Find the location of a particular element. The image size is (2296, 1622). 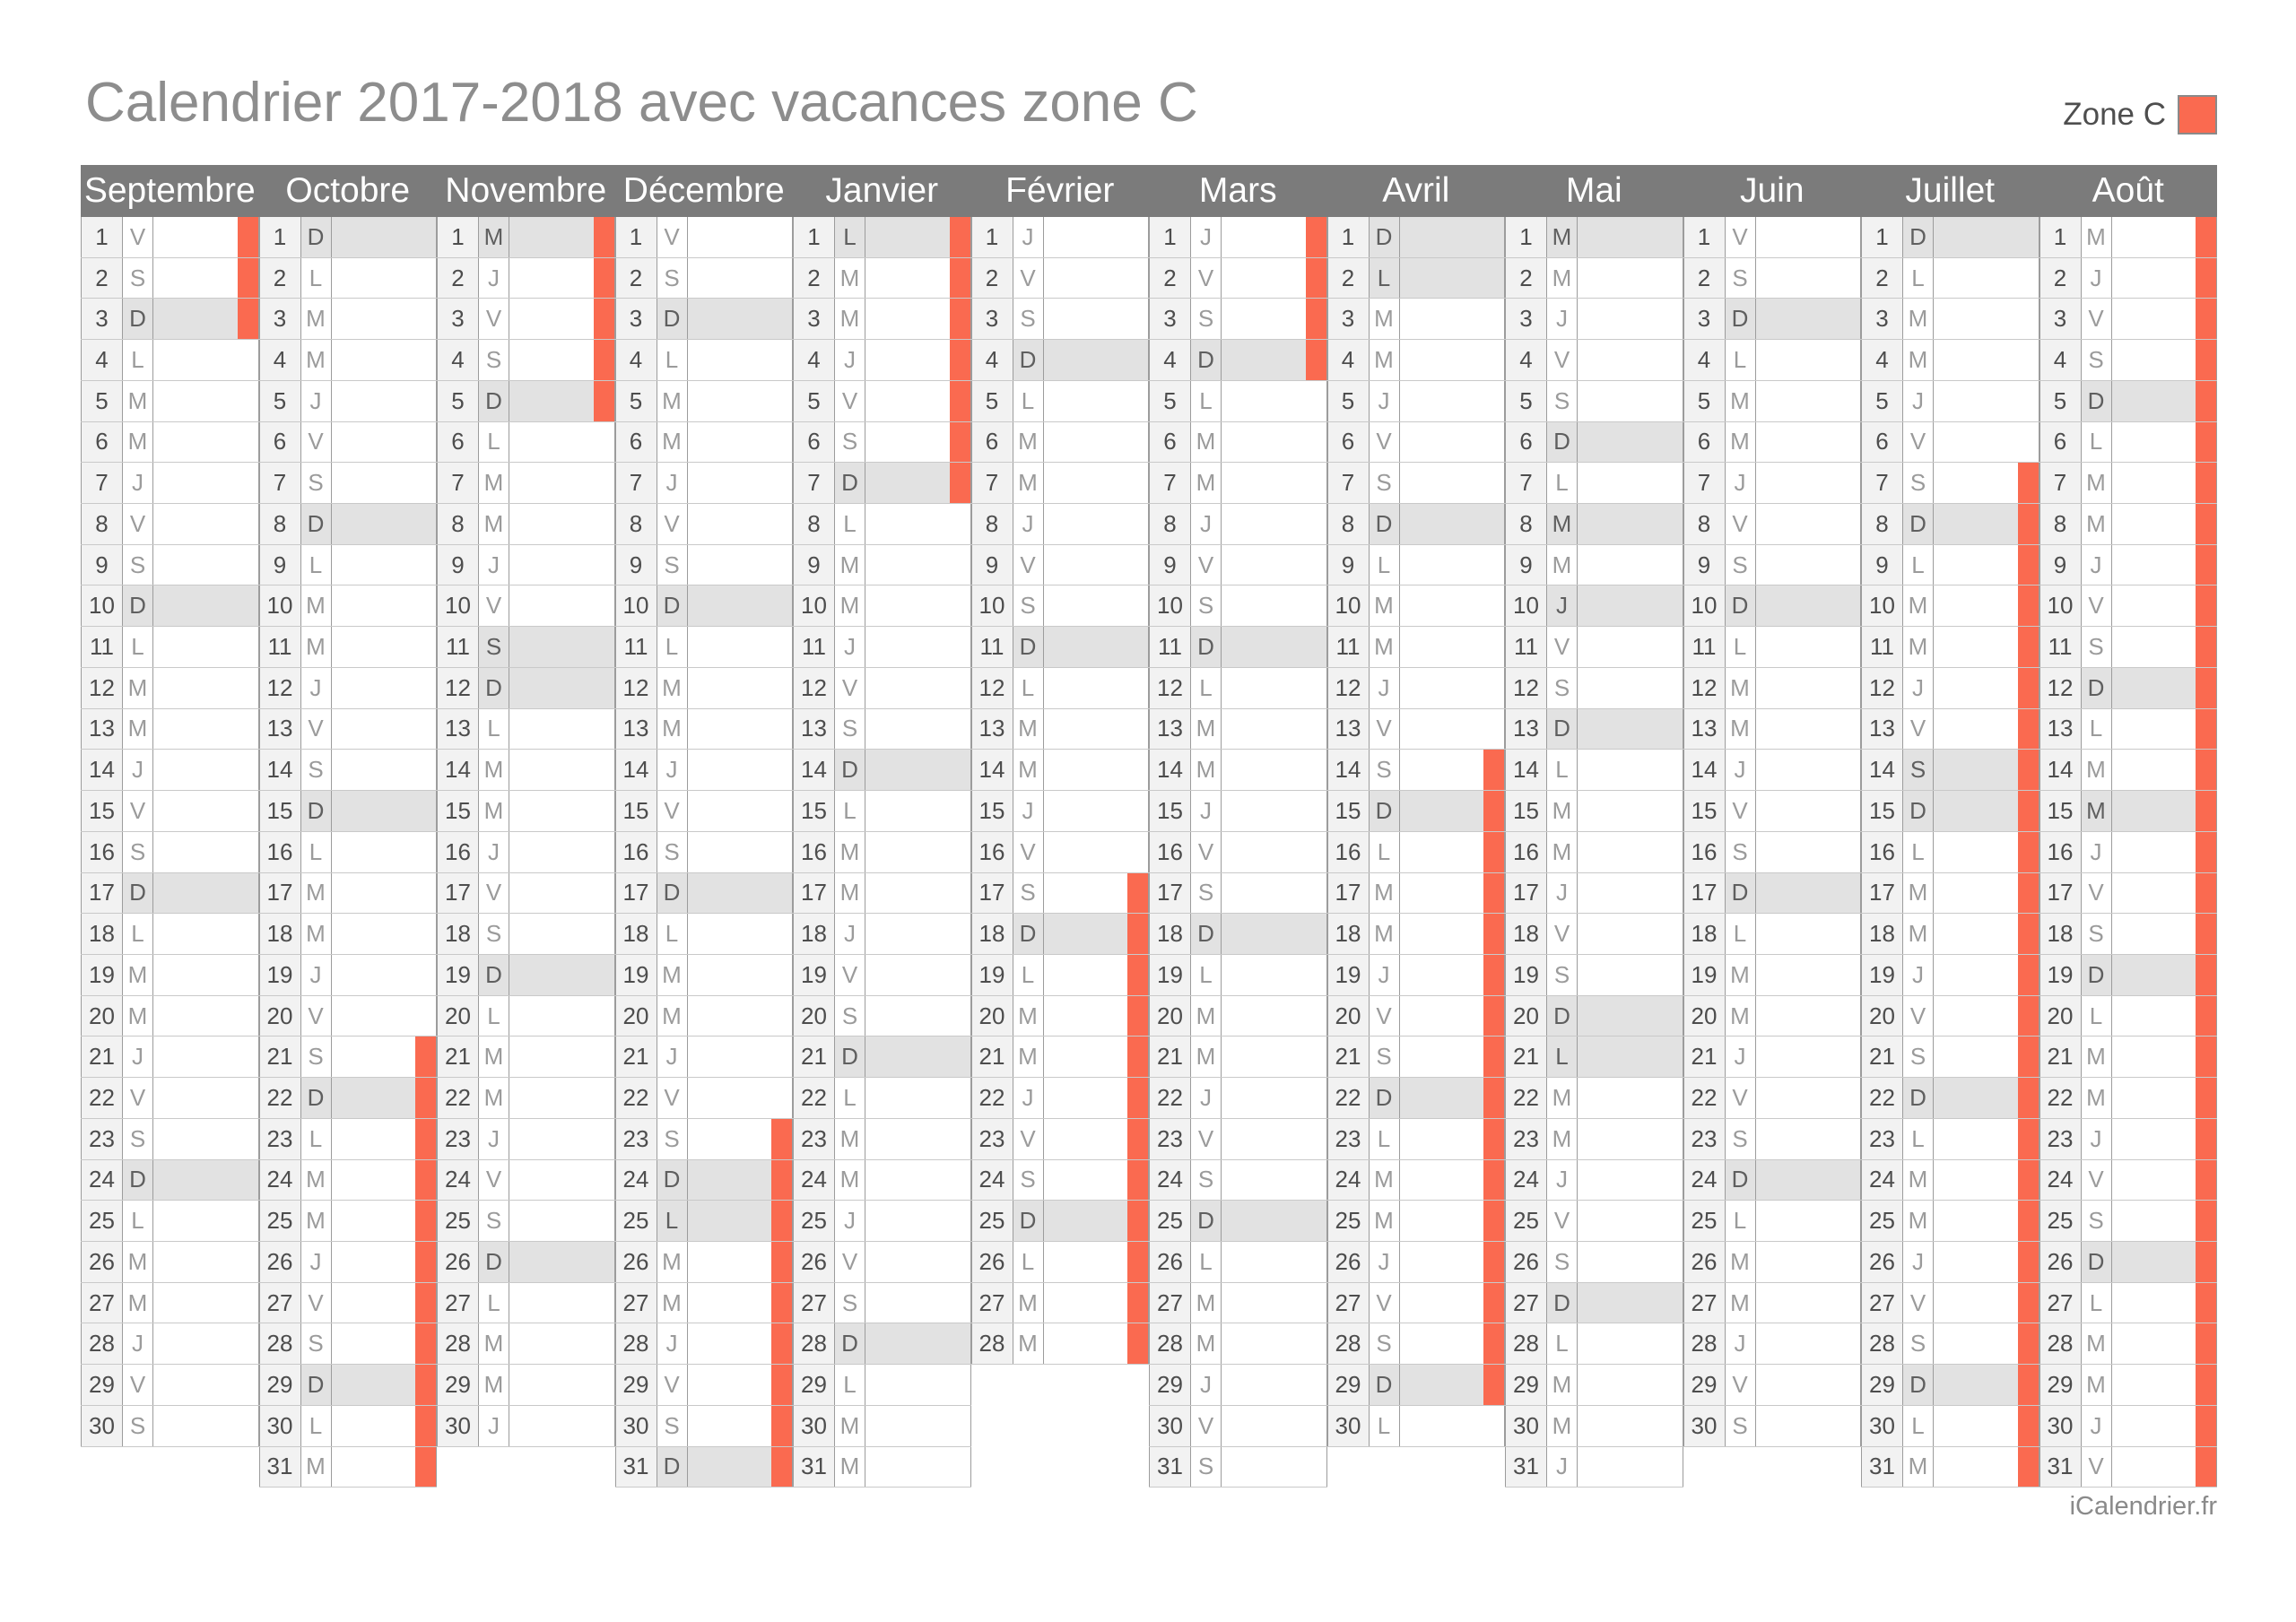

day-number-cell: 4 is located at coordinates (1347, 360).